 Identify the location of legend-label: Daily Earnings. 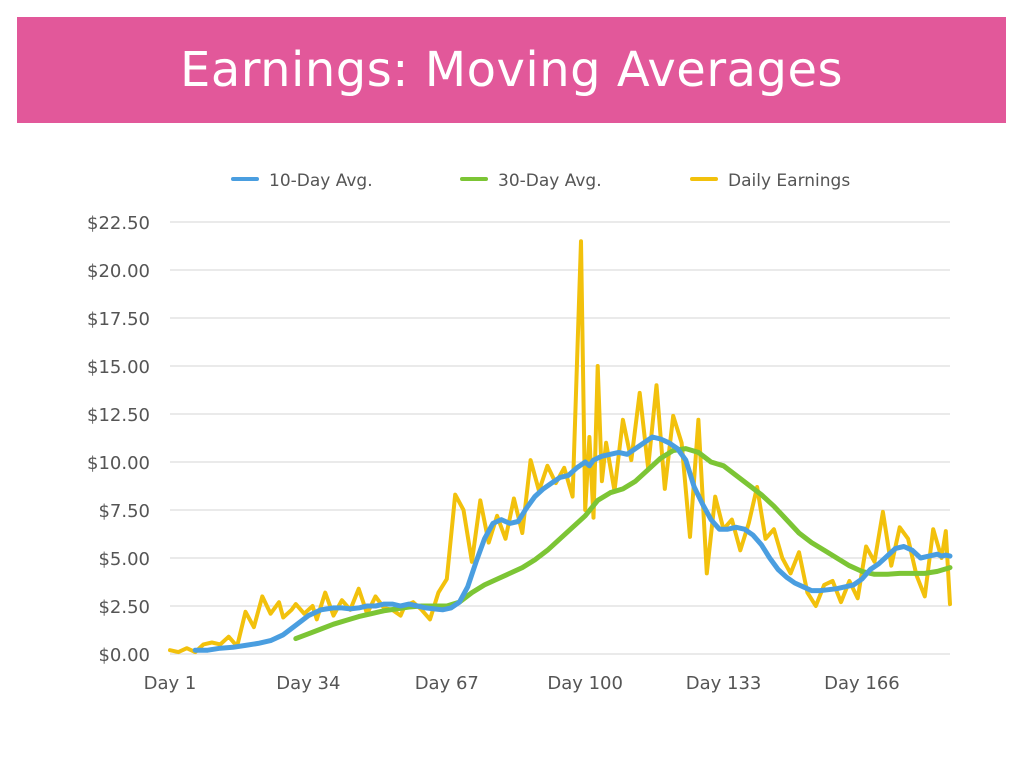
(789, 181).